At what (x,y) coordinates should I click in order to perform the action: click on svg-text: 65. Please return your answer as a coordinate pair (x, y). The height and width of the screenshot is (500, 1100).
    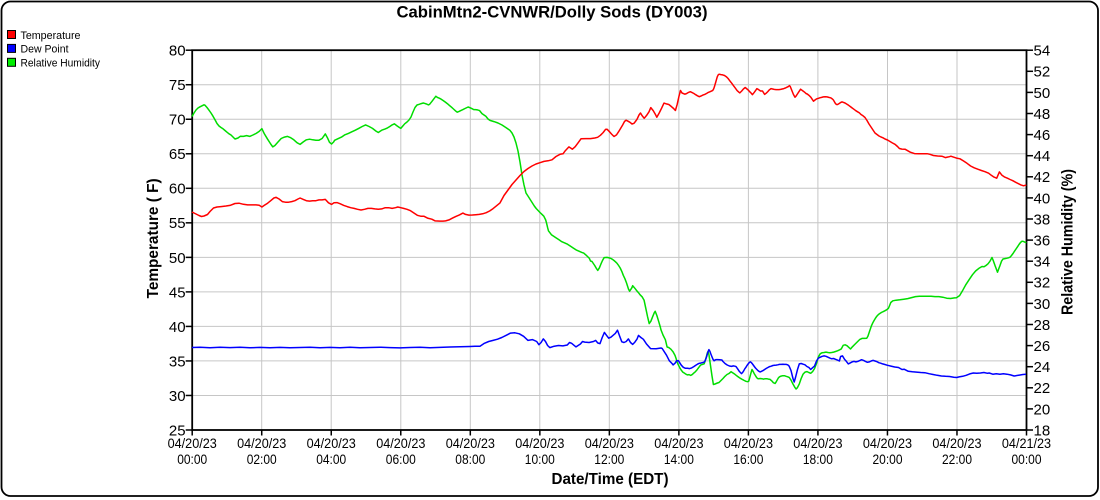
    Looking at the image, I should click on (177, 154).